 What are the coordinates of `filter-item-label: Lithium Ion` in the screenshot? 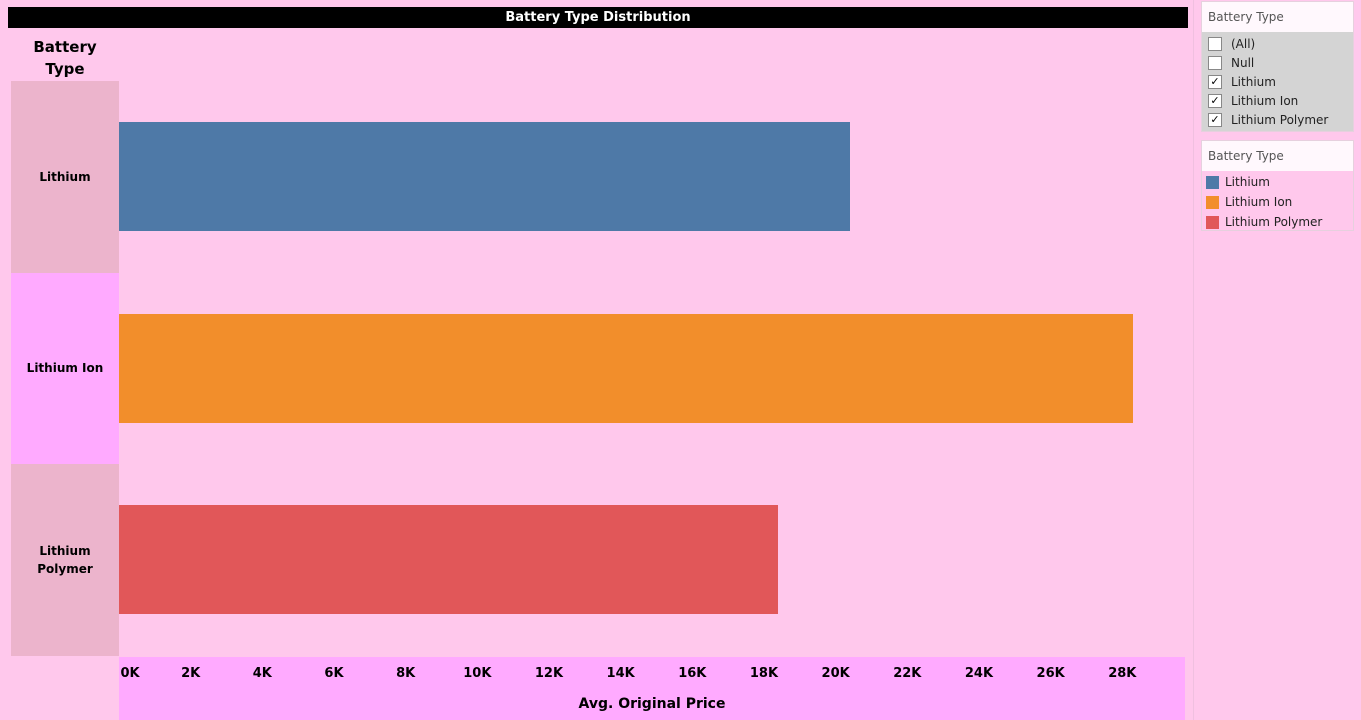 It's located at (1265, 100).